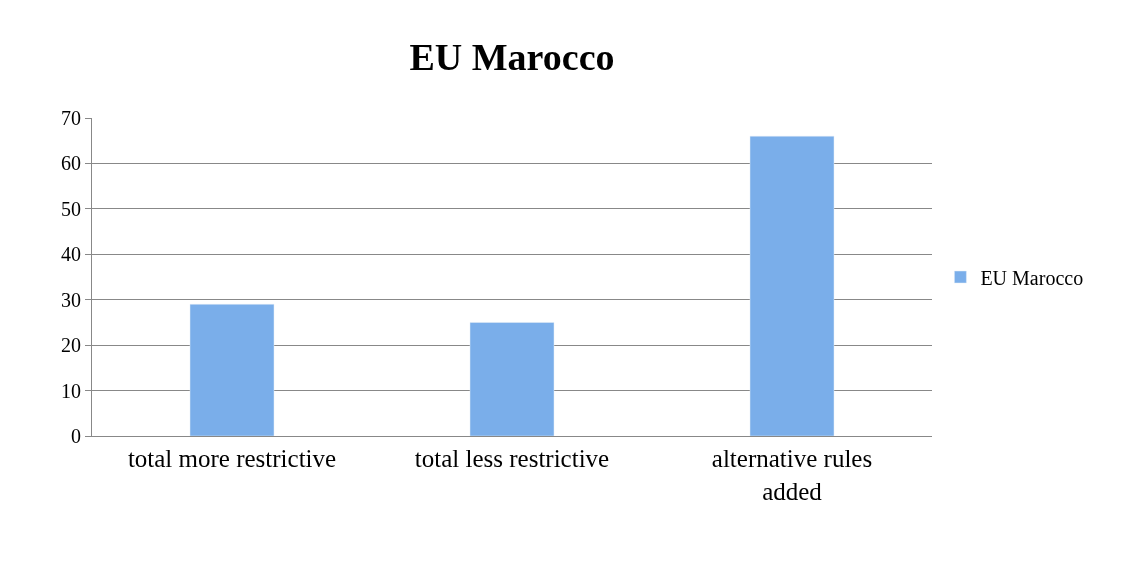  Describe the element at coordinates (1032, 277) in the screenshot. I see `legend-label: EU Marocco` at that location.